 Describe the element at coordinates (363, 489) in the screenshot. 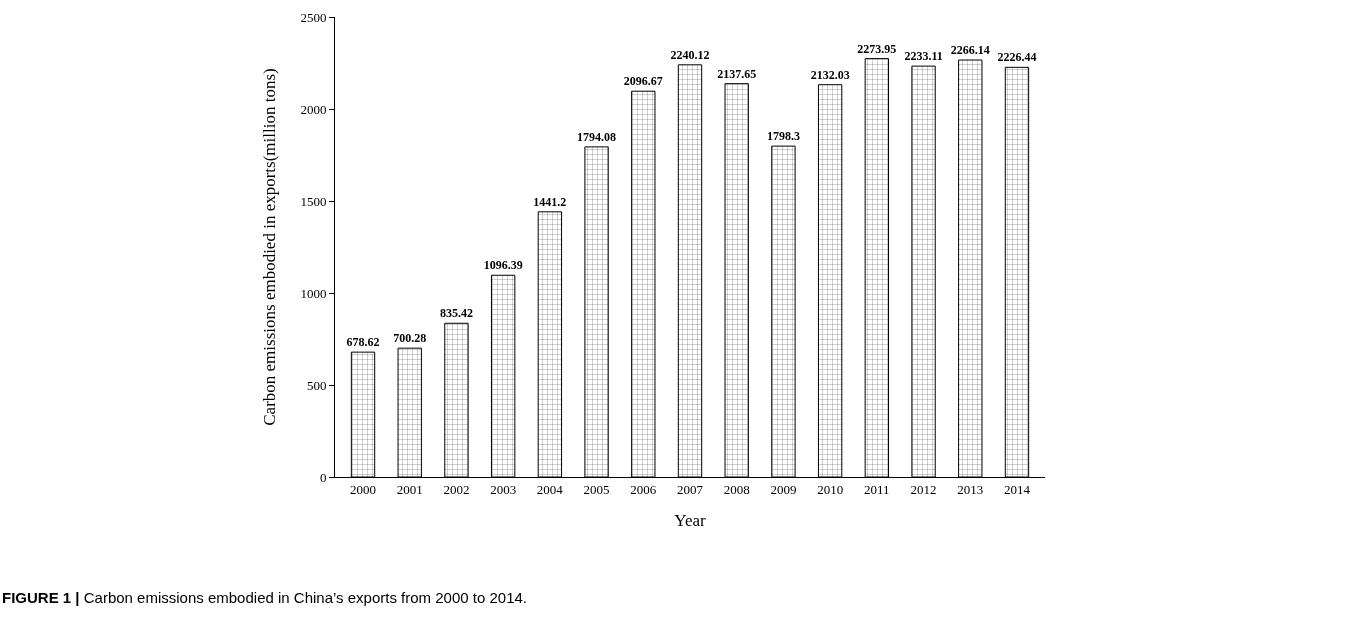

I see `x-tick-label: 2000` at that location.